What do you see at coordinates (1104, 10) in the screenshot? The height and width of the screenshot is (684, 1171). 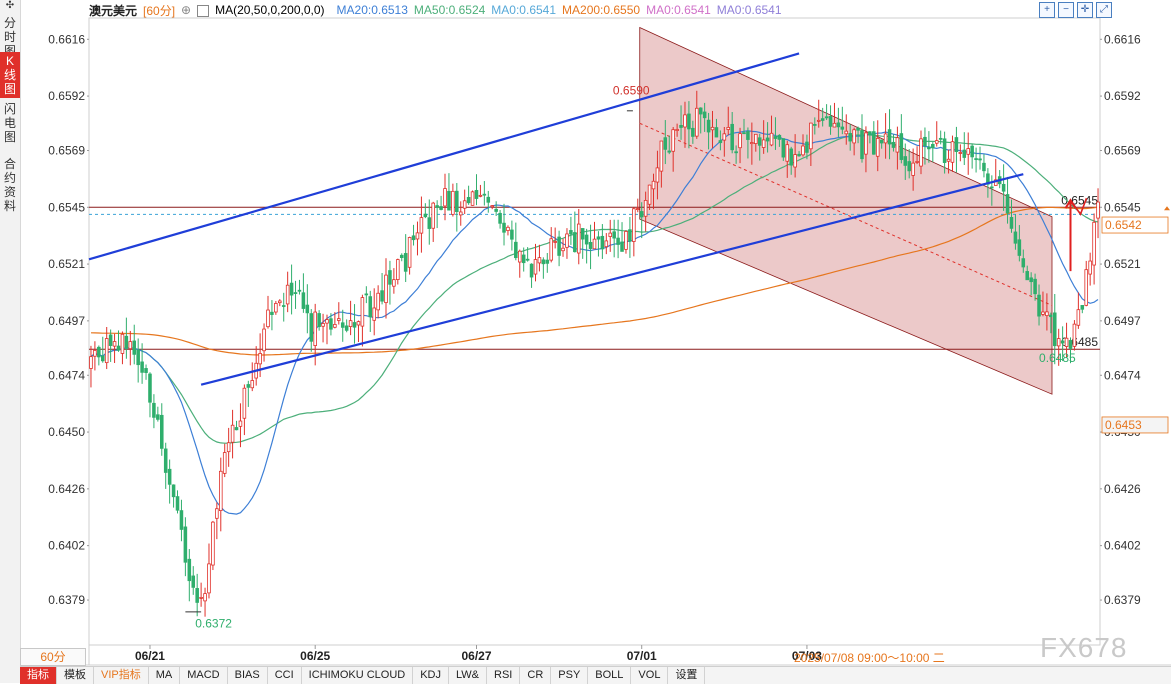 I see `expand-icon: ⤢` at bounding box center [1104, 10].